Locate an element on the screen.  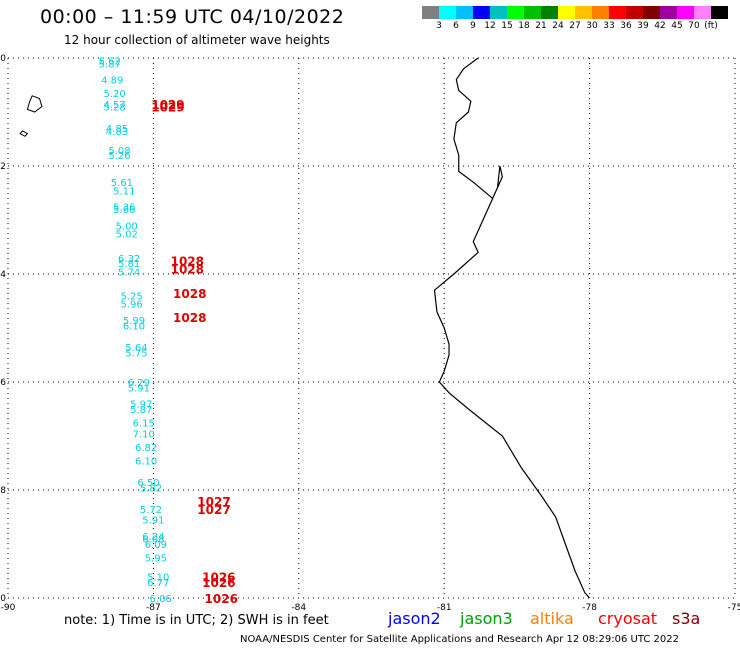
legend-label: 42 is located at coordinates (660, 26).